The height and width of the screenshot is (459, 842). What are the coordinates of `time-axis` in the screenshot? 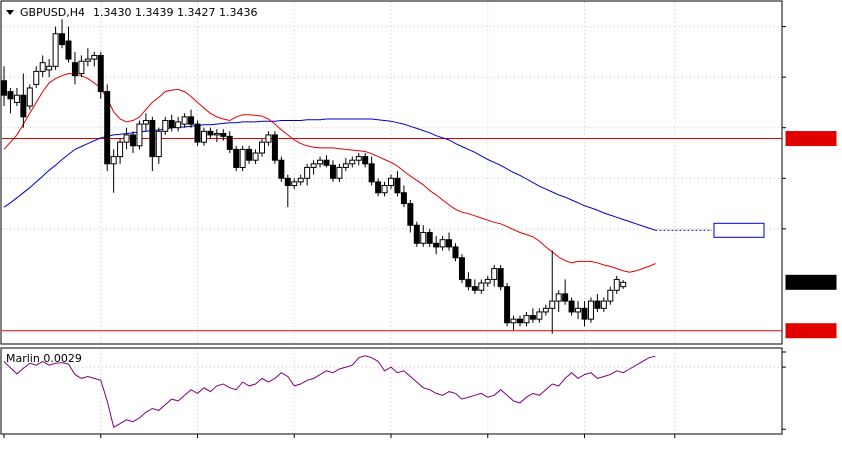 It's located at (339, 436).